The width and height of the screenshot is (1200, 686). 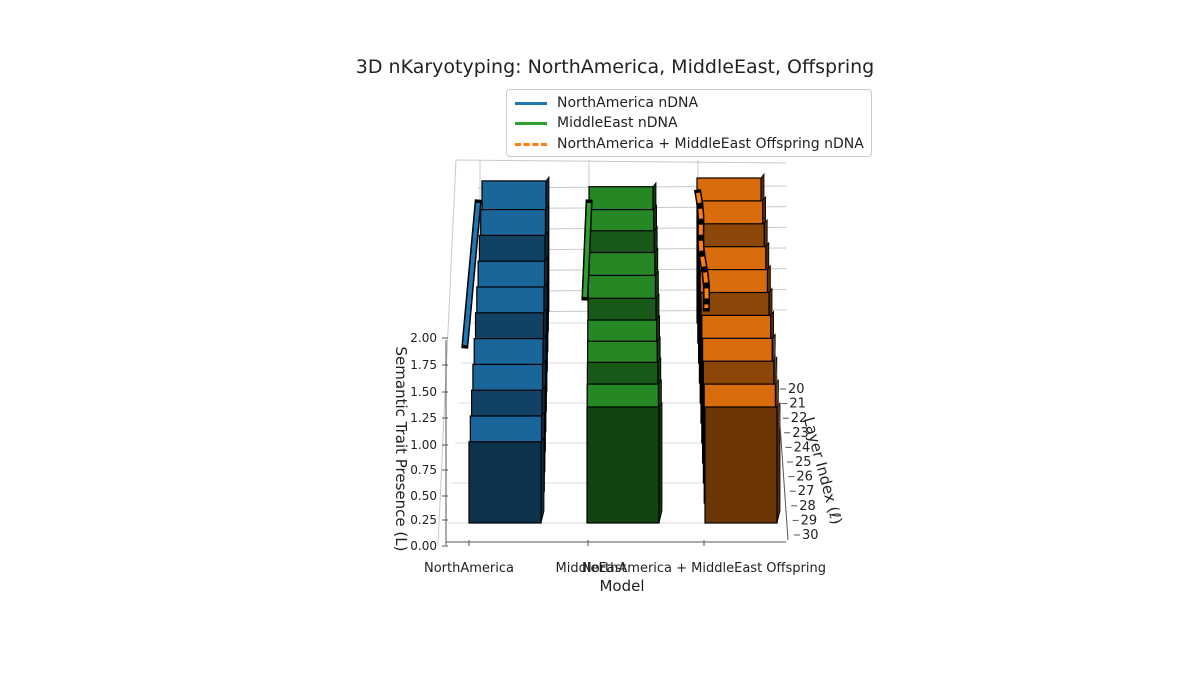 What do you see at coordinates (531, 123) in the screenshot?
I see `legend-swatch-middleeast` at bounding box center [531, 123].